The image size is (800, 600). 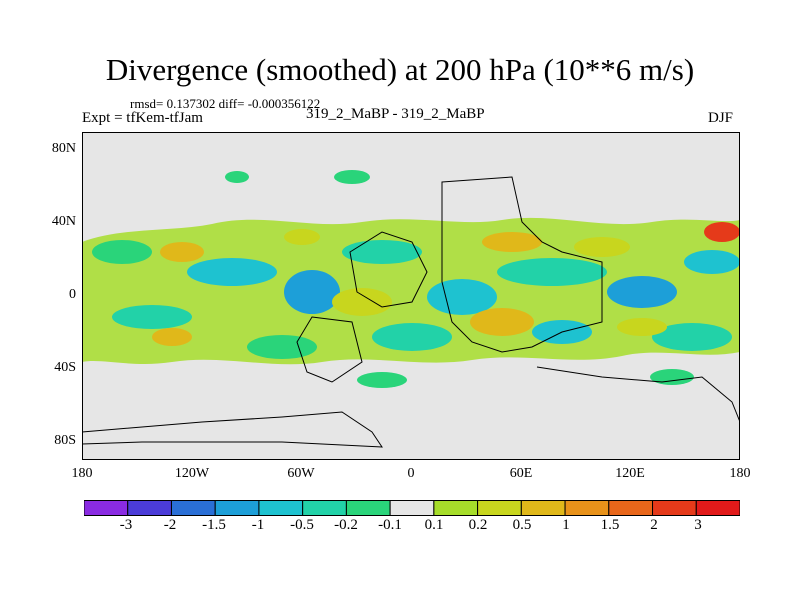 What do you see at coordinates (225, 103) in the screenshot?
I see `stats-text: rmsd= 0.137302 diff= -0.000356122` at bounding box center [225, 103].